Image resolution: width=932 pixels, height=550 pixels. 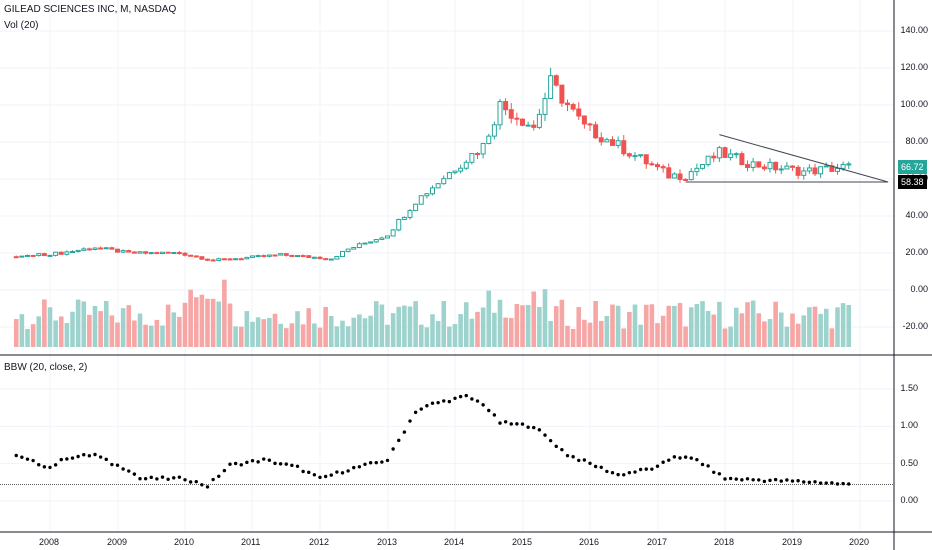 What do you see at coordinates (724, 542) in the screenshot?
I see `time-tick-label: 2018` at bounding box center [724, 542].